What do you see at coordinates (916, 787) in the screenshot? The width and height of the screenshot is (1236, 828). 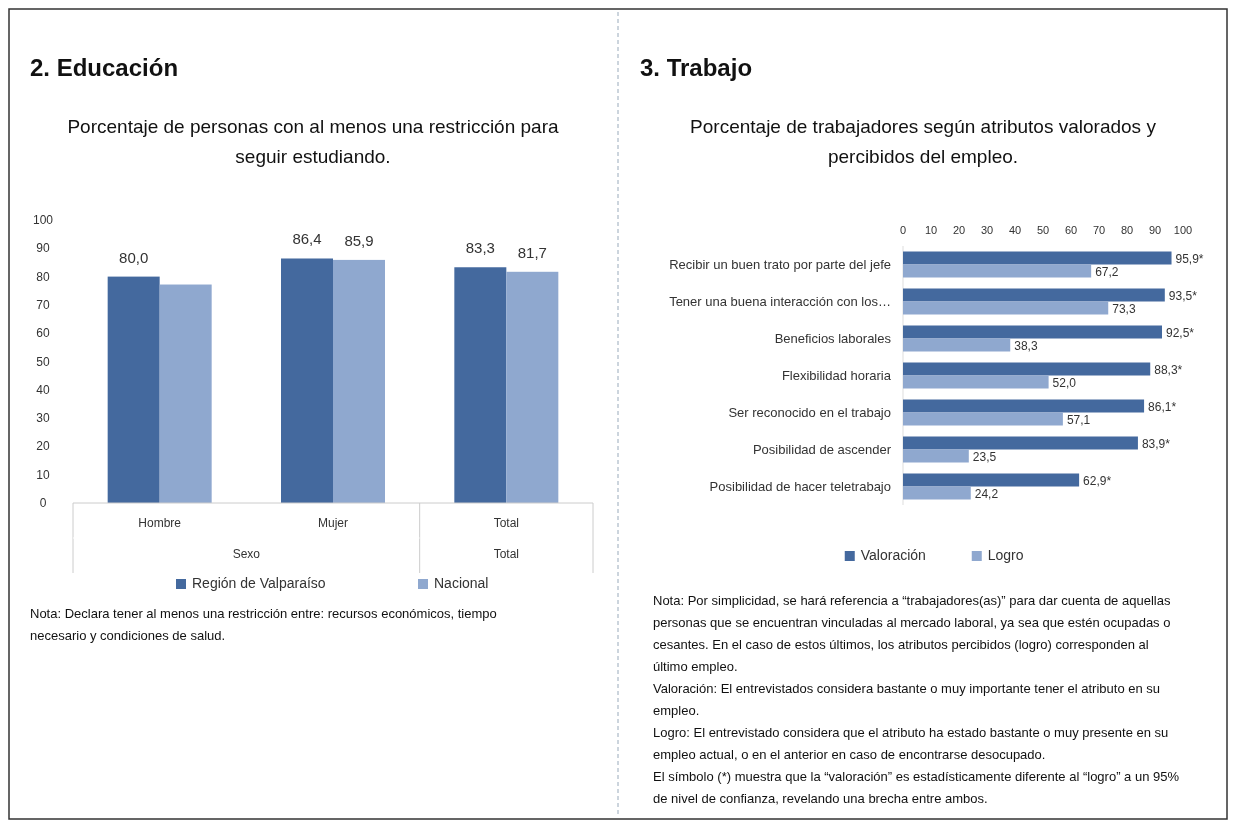 I see `text: El símbolo (*) muestra que la “valoración” es estadísticamente diferente al “logro” a un 95% de nivel de confianza, revelando una brecha entre ambos.` at bounding box center [916, 787].